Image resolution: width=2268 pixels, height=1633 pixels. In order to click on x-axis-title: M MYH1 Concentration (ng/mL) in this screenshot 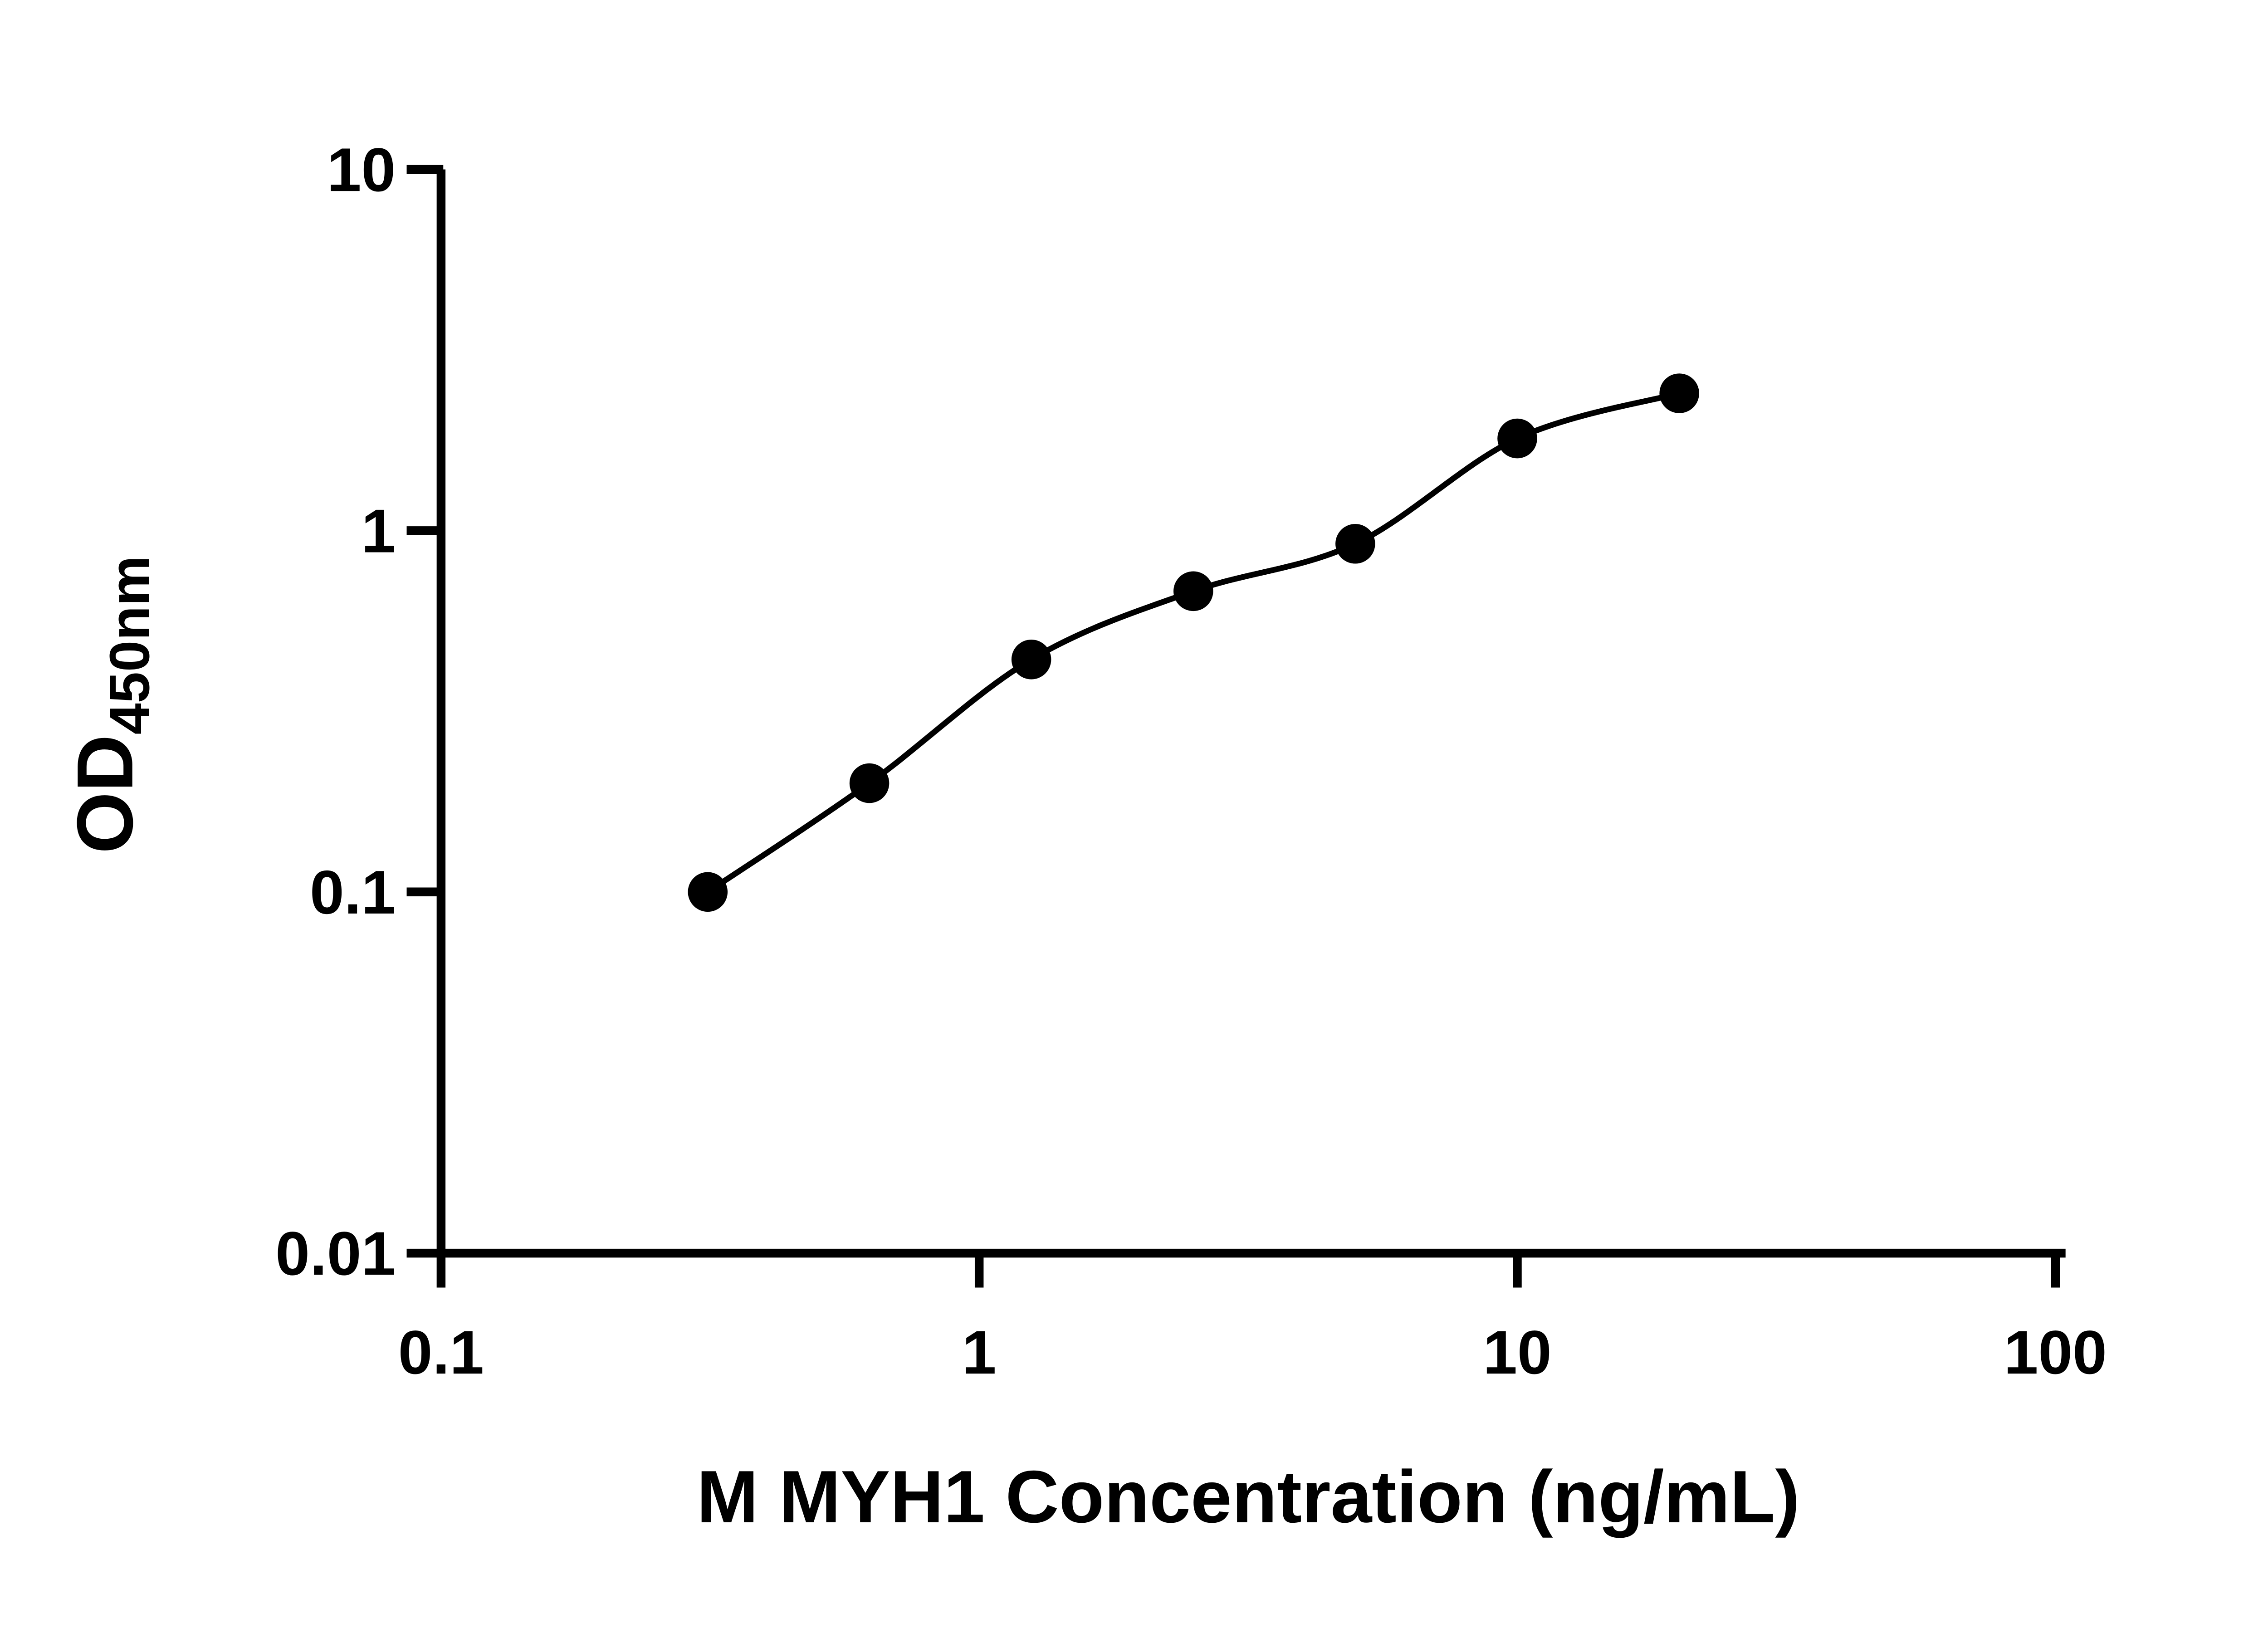, I will do `click(1249, 1496)`.